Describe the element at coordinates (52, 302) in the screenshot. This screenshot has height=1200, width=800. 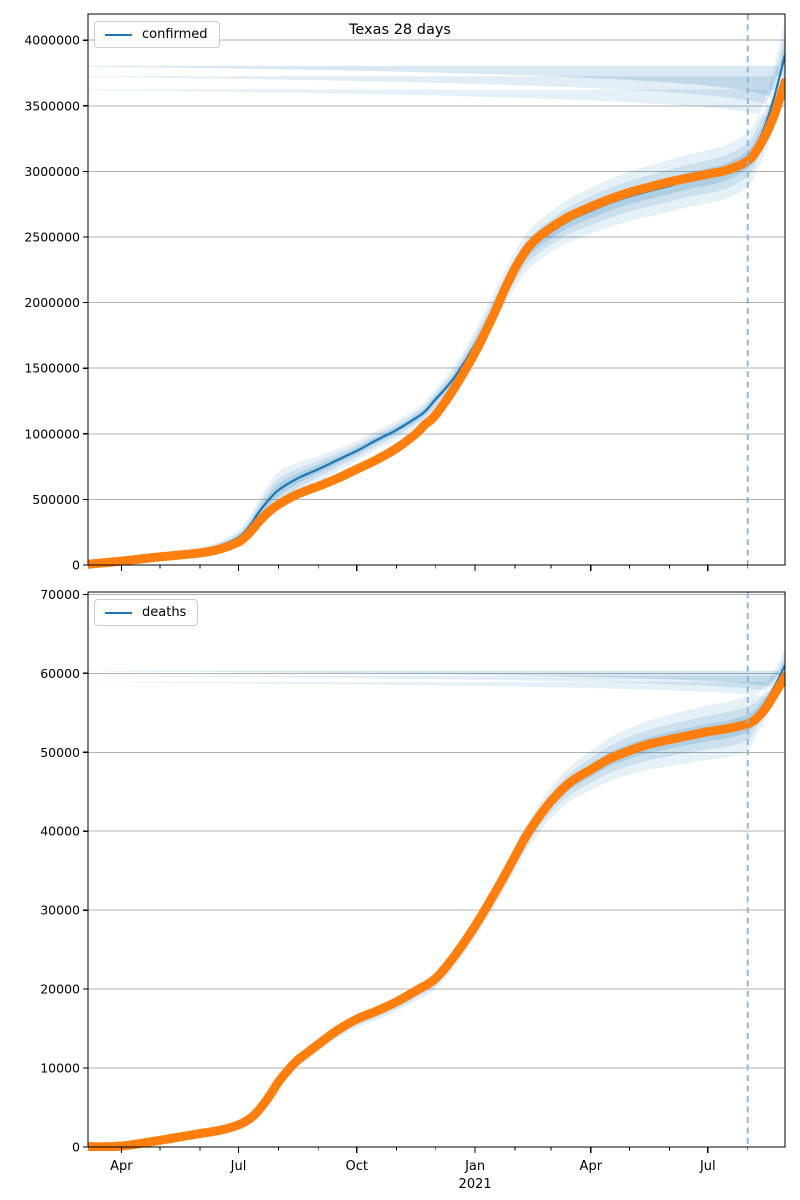
I see `y-tick-label: 2000000` at that location.